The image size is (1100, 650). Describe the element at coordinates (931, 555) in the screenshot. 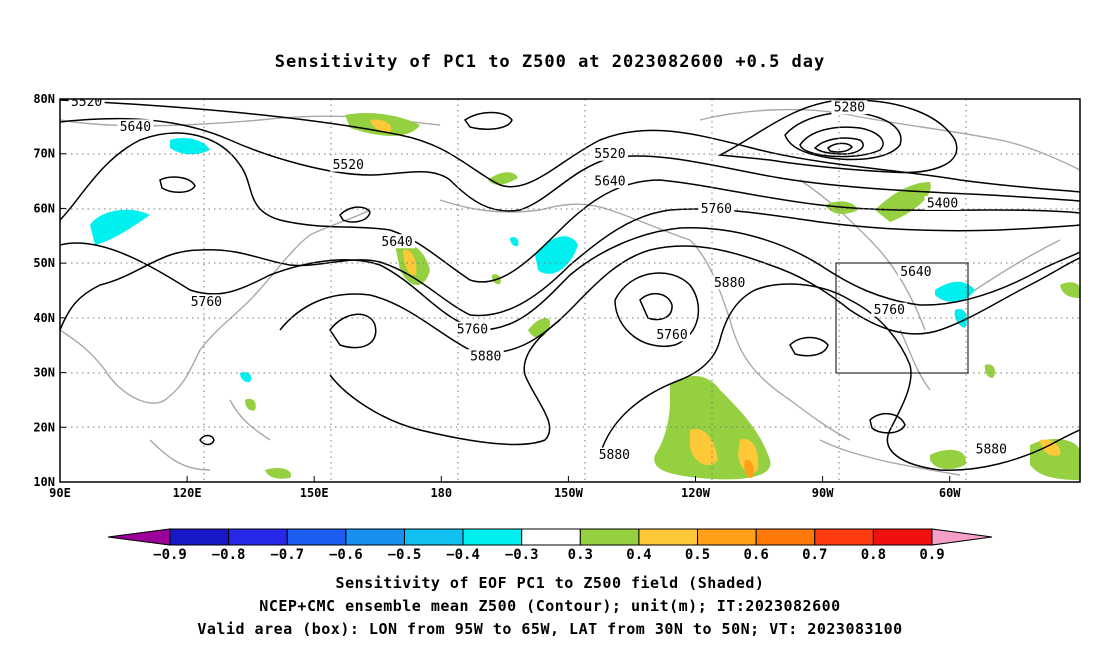

I see `colorbar-label: 0.9` at that location.